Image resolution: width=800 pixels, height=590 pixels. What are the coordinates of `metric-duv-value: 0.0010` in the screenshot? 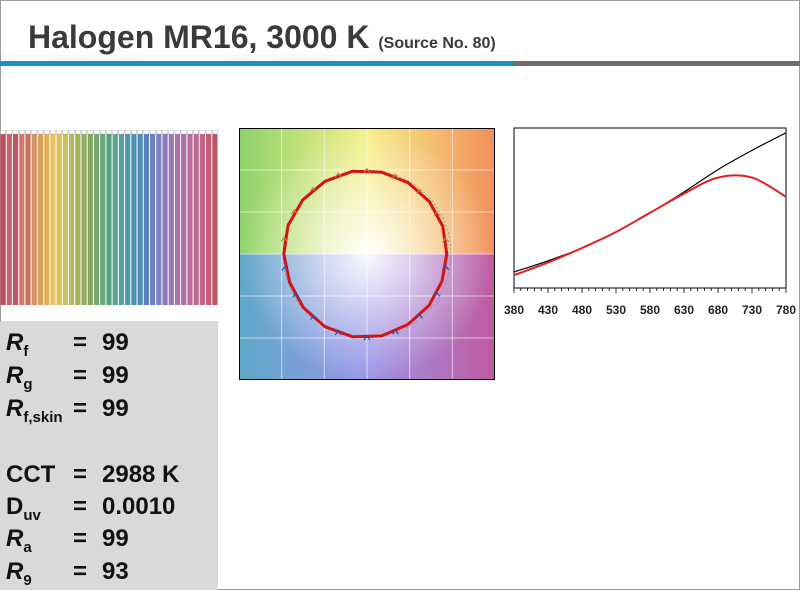 It's located at (139, 506).